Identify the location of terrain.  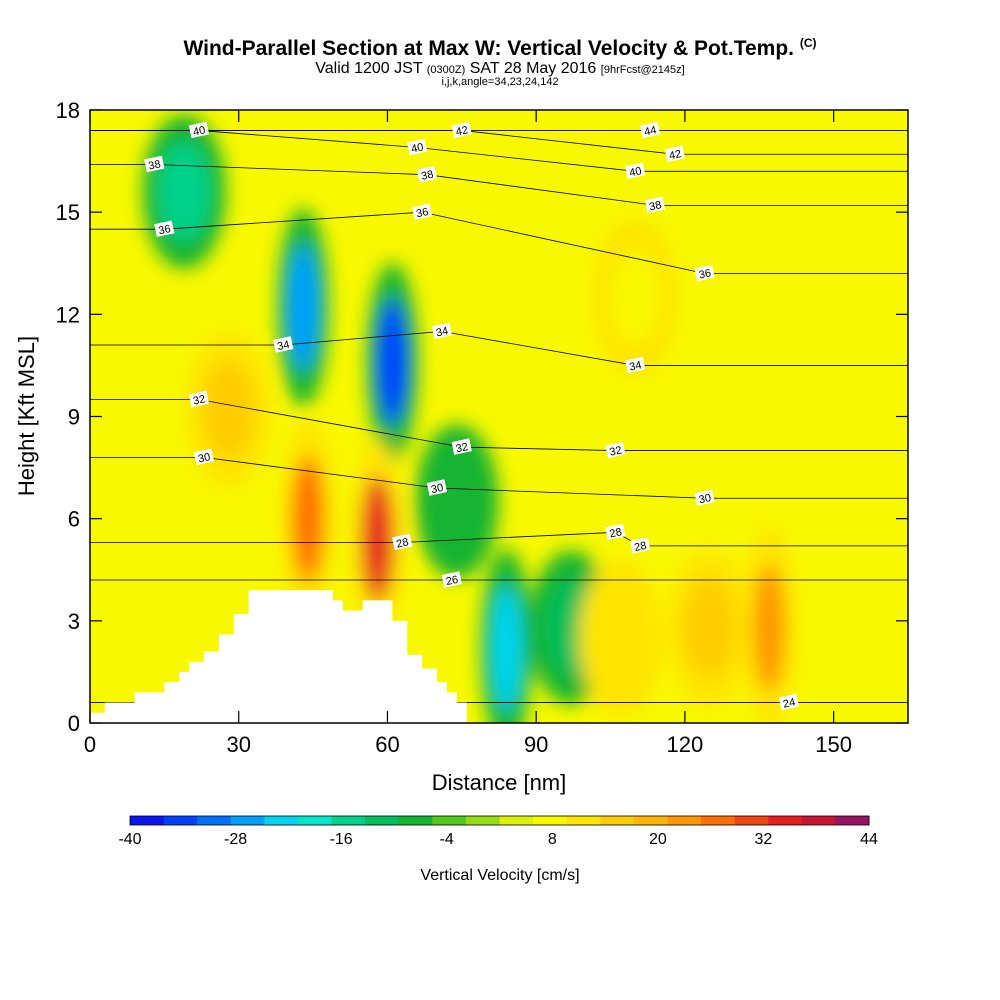
(278, 656).